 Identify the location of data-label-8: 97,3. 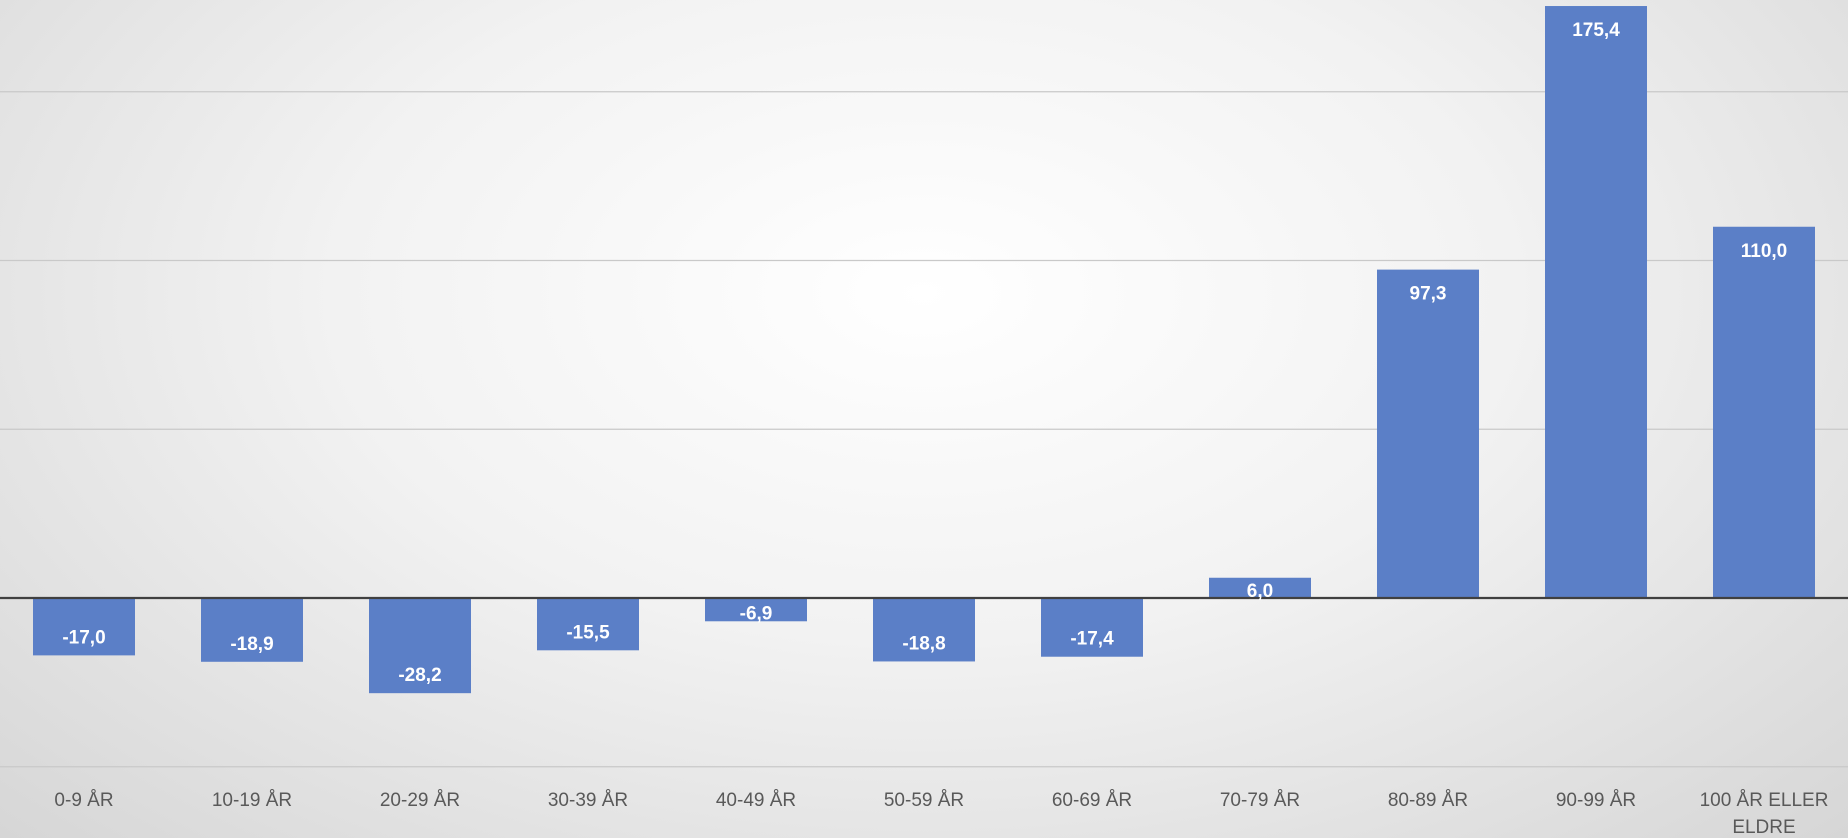
(1428, 294).